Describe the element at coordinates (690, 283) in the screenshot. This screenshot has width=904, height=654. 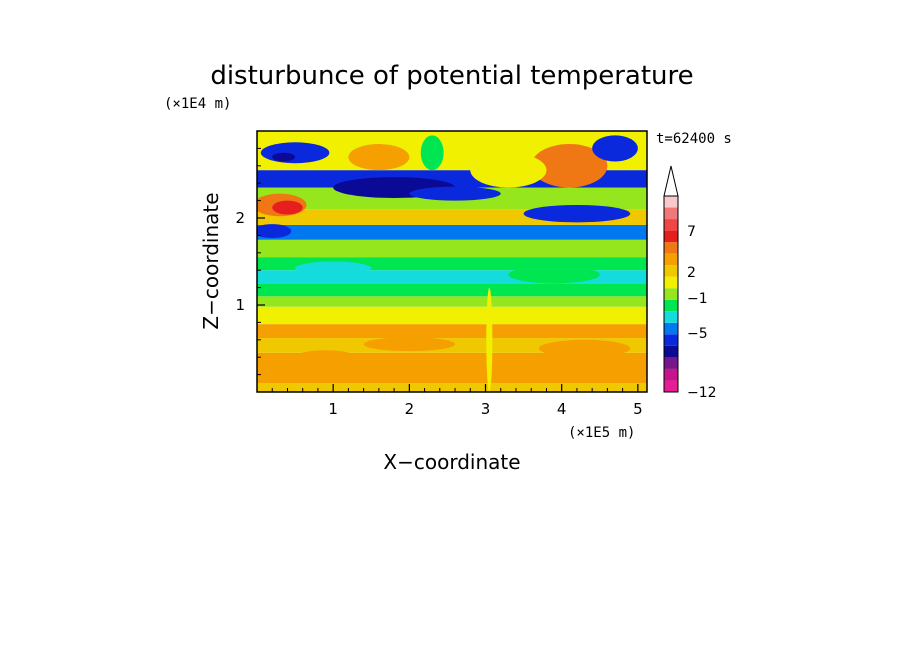
I see `colorbar: −12−5−127` at that location.